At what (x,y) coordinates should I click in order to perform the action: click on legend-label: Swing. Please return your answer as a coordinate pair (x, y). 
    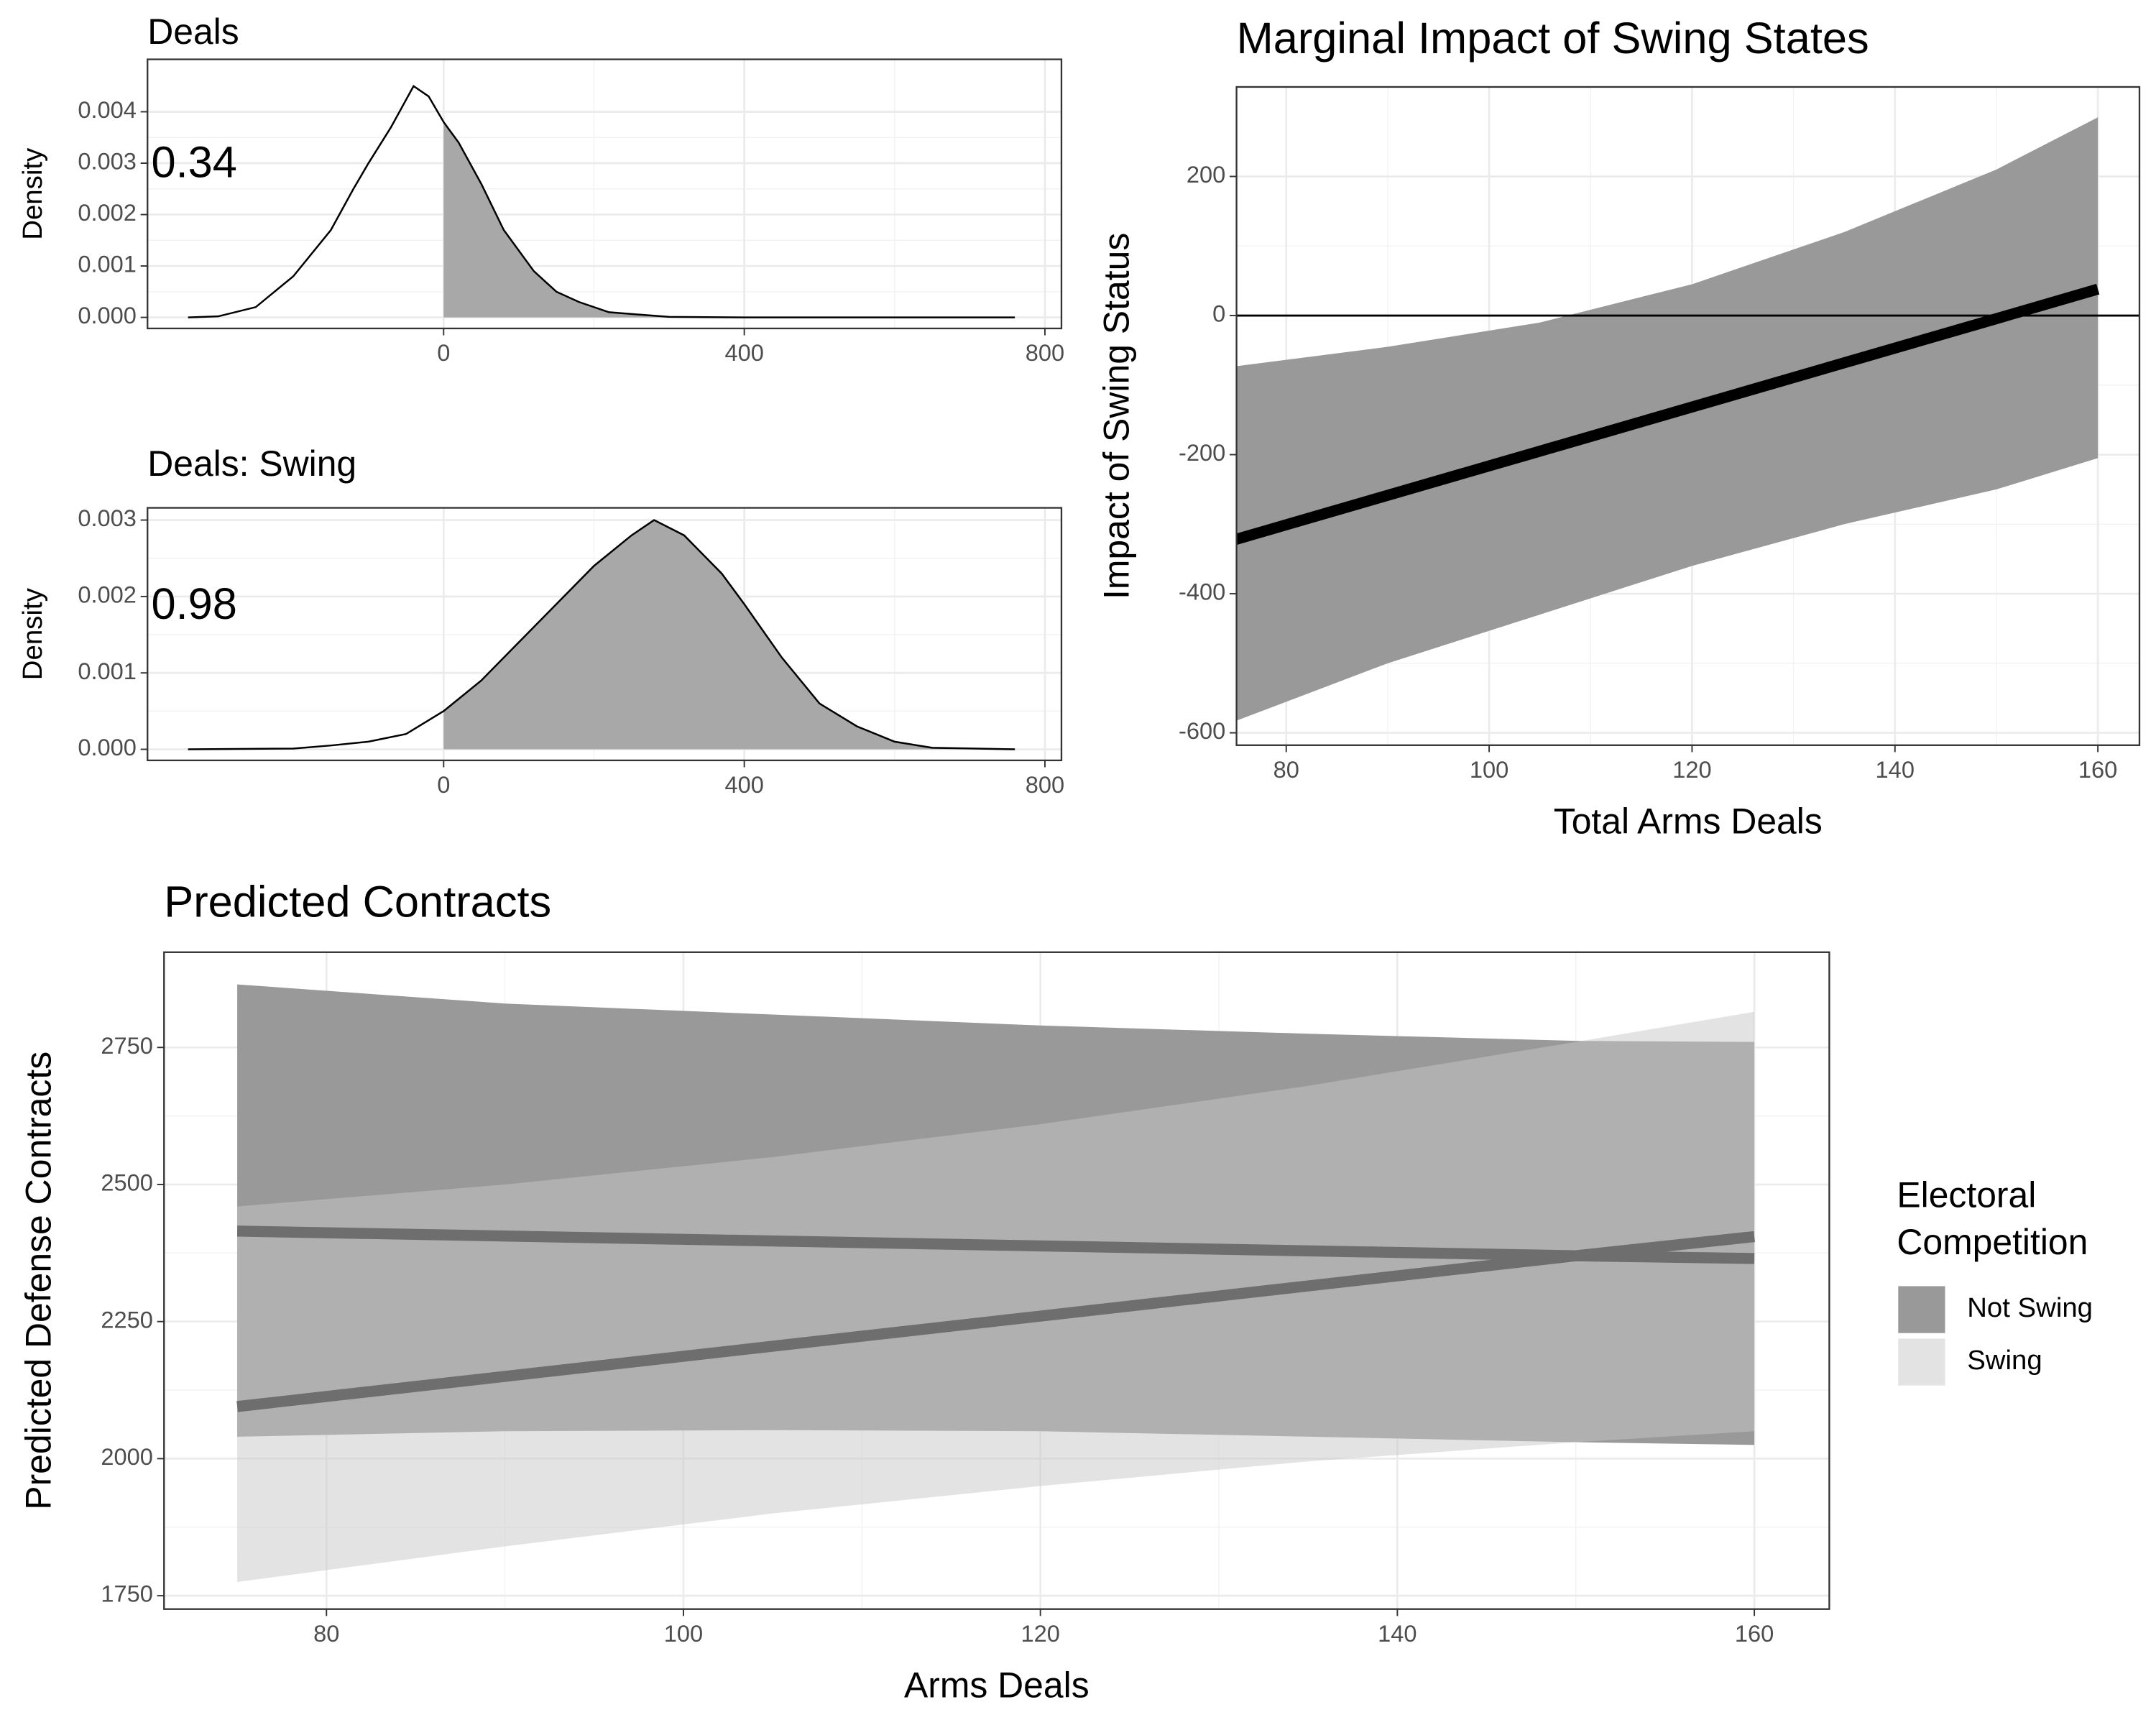
    Looking at the image, I should click on (2004, 1360).